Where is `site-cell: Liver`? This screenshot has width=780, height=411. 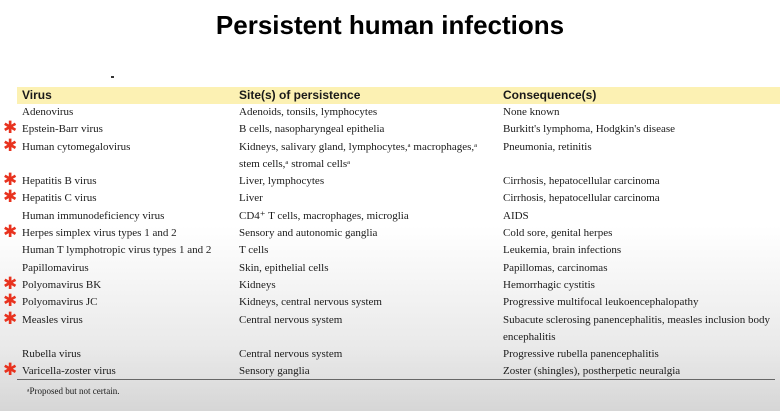
site-cell: Liver is located at coordinates (251, 198).